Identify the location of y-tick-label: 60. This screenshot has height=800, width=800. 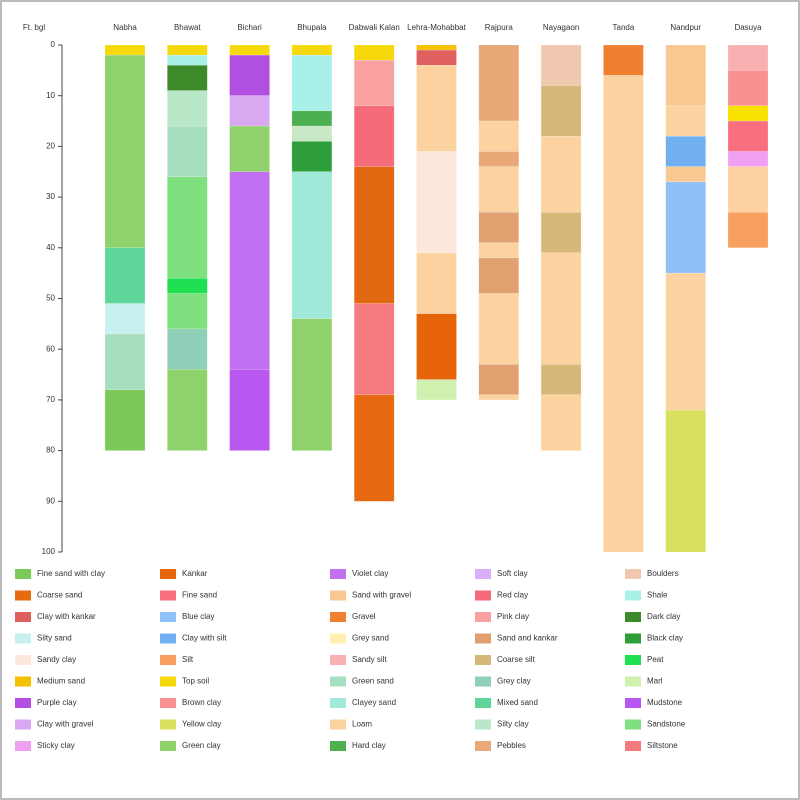
(50, 348).